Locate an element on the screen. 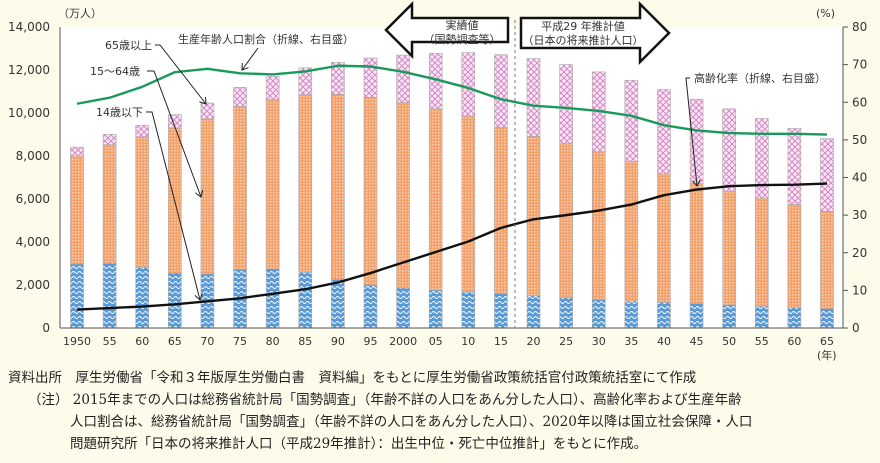  x-tick-label: 10 is located at coordinates (468, 341).